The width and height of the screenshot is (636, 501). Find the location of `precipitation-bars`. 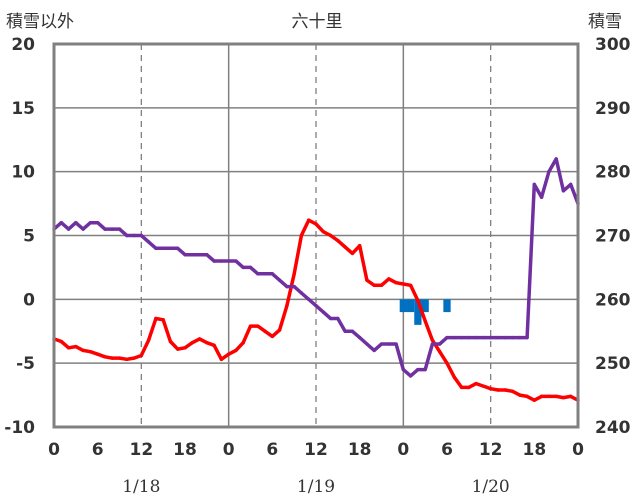

precipitation-bars is located at coordinates (425, 312).